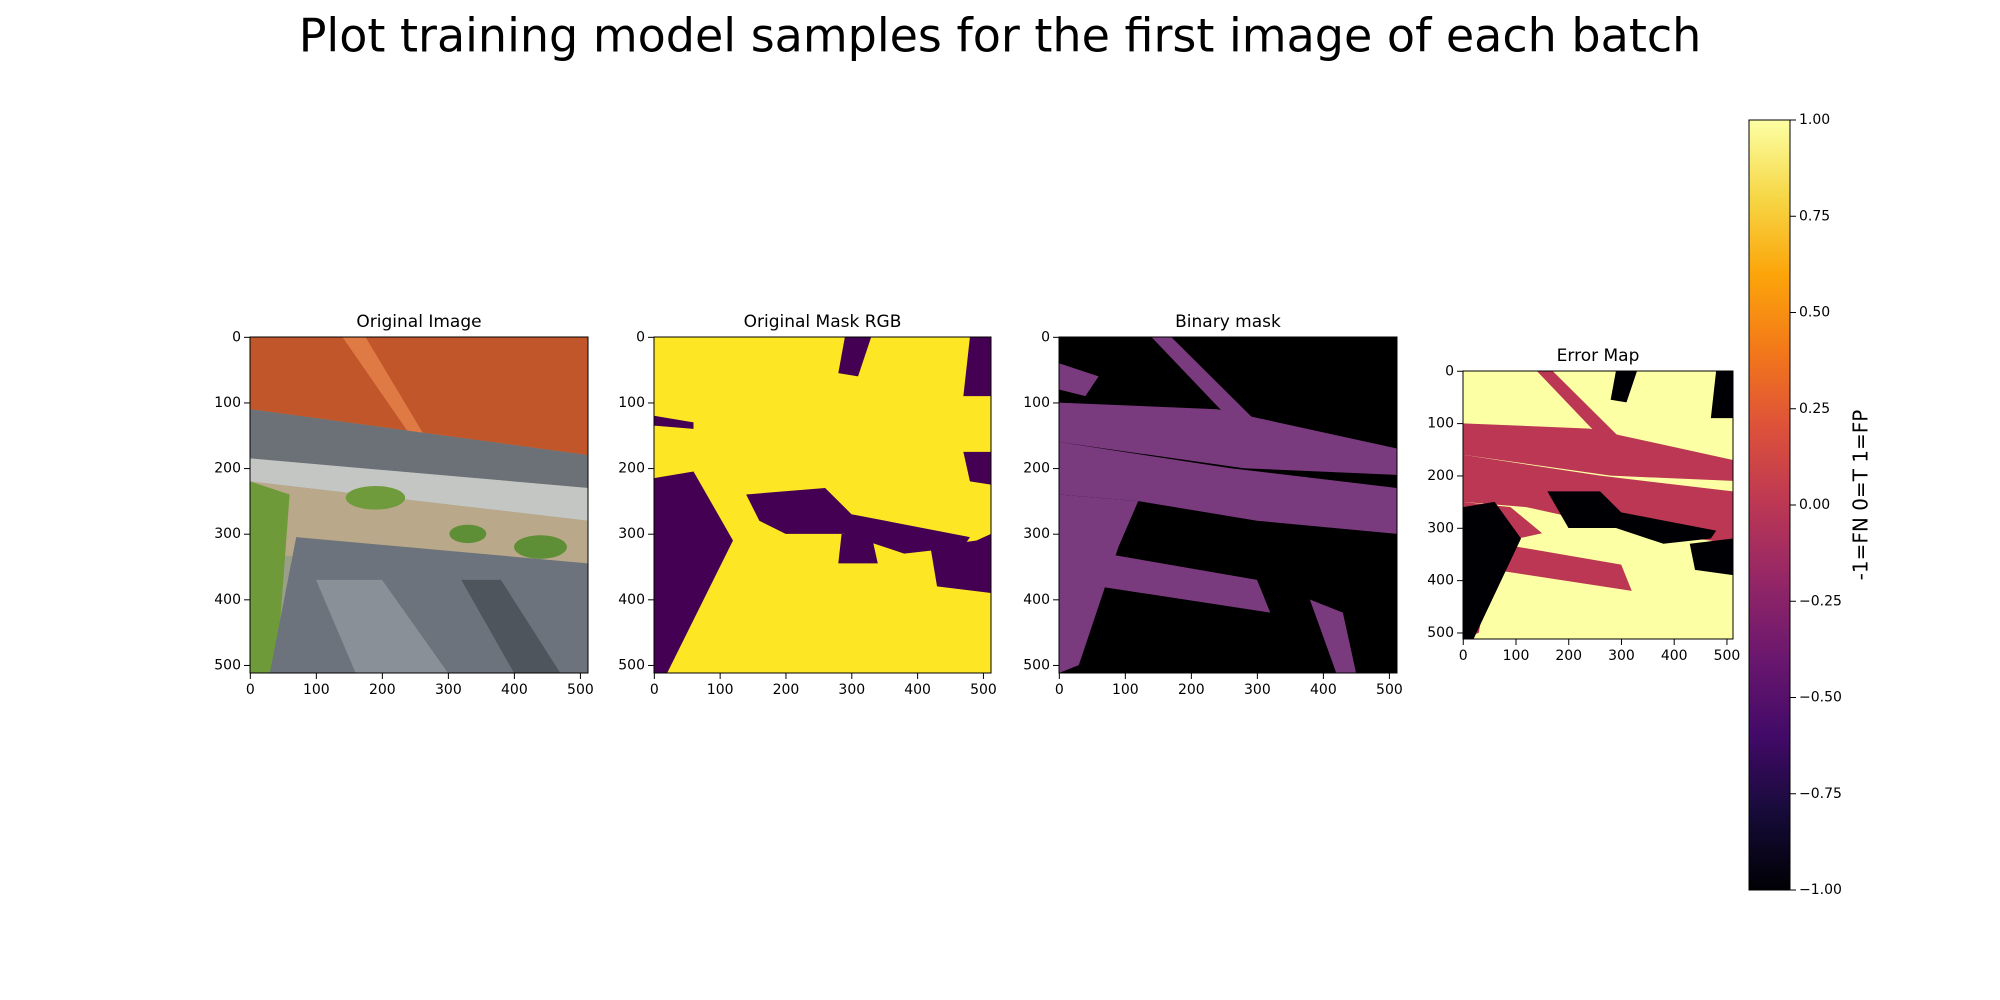 This screenshot has height=1000, width=2000. I want to click on subplot-title: Error Map, so click(1598, 356).